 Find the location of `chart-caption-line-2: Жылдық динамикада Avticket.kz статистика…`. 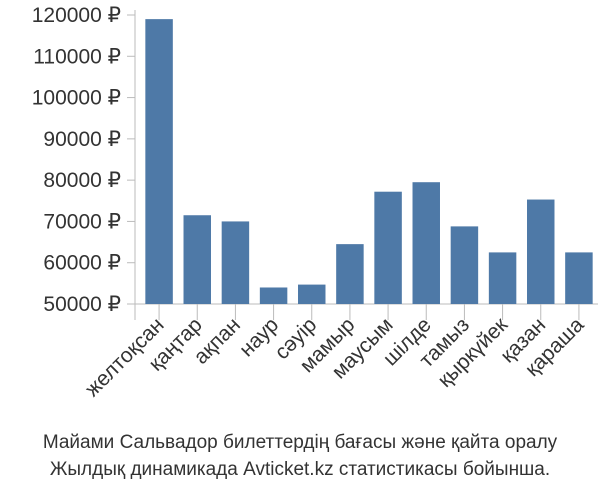

chart-caption-line-2: Жылдық динамикада Avticket.kz статистика… is located at coordinates (300, 469).